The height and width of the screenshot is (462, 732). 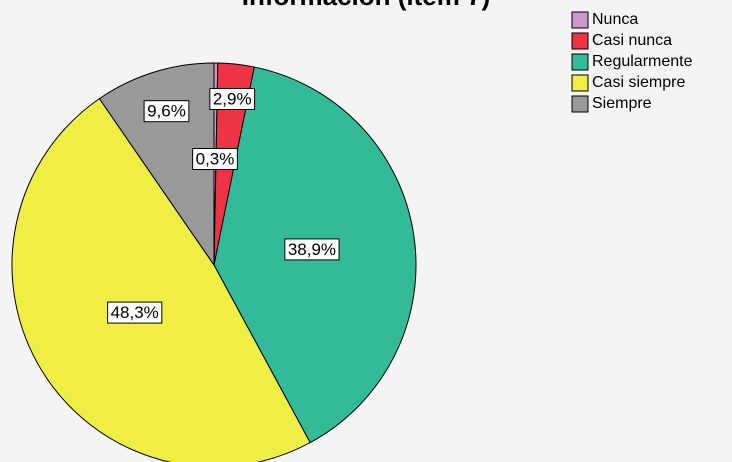 What do you see at coordinates (622, 103) in the screenshot?
I see `legend-label: Siempre` at bounding box center [622, 103].